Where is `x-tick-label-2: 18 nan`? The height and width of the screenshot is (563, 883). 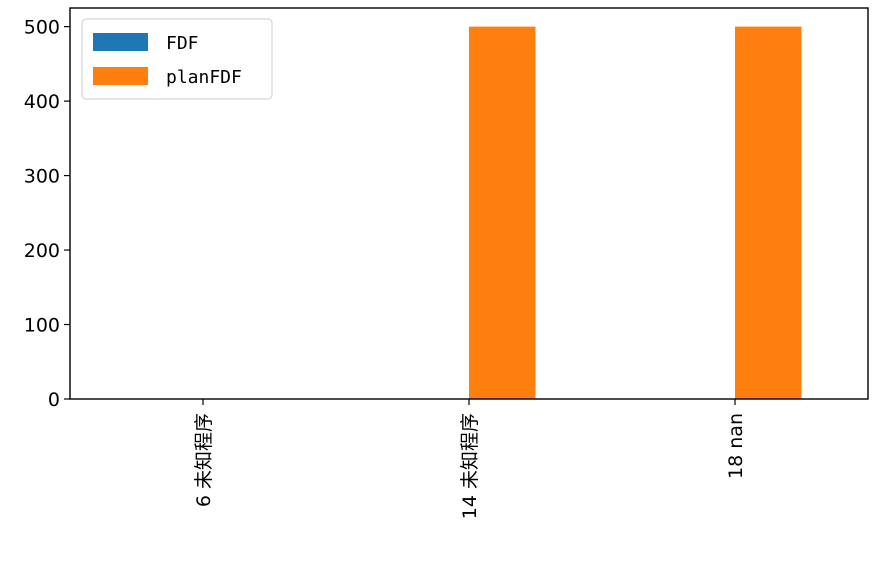
x-tick-label-2: 18 nan is located at coordinates (736, 446).